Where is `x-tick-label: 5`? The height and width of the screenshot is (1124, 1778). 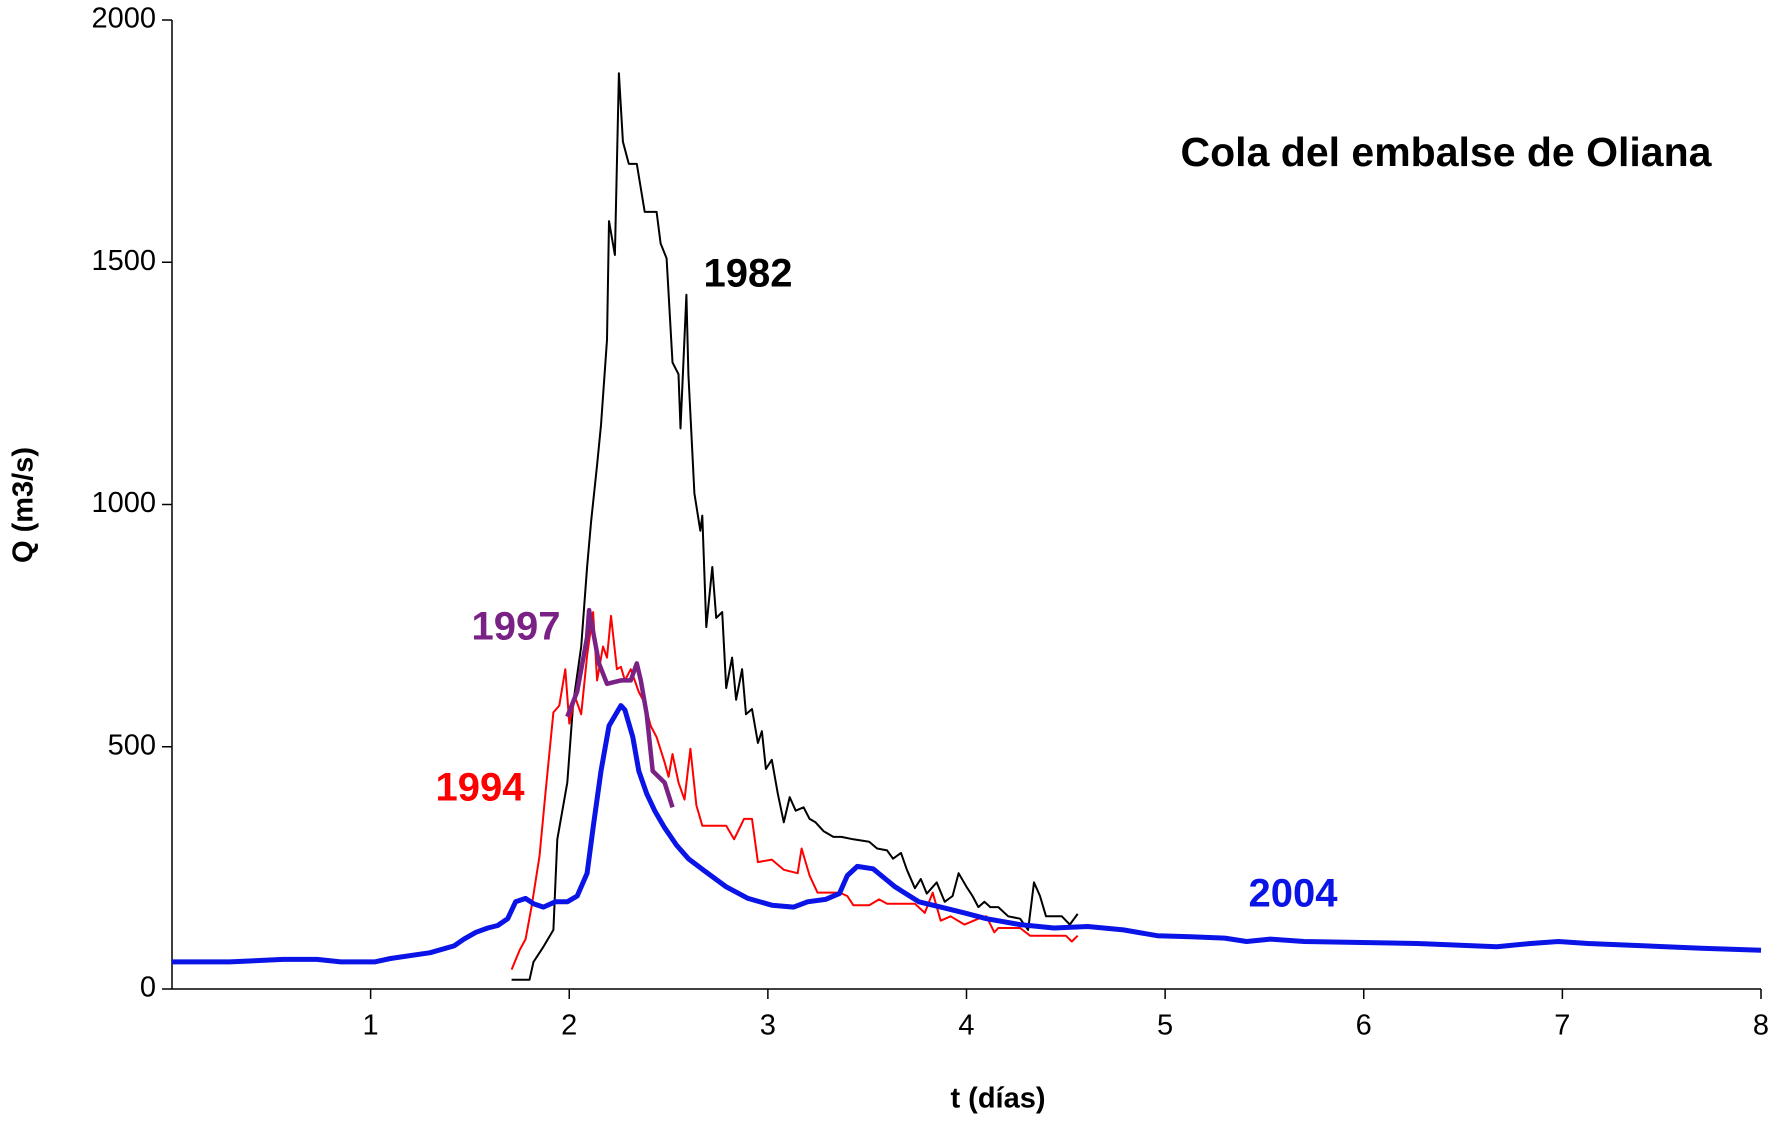 x-tick-label: 5 is located at coordinates (1165, 1026).